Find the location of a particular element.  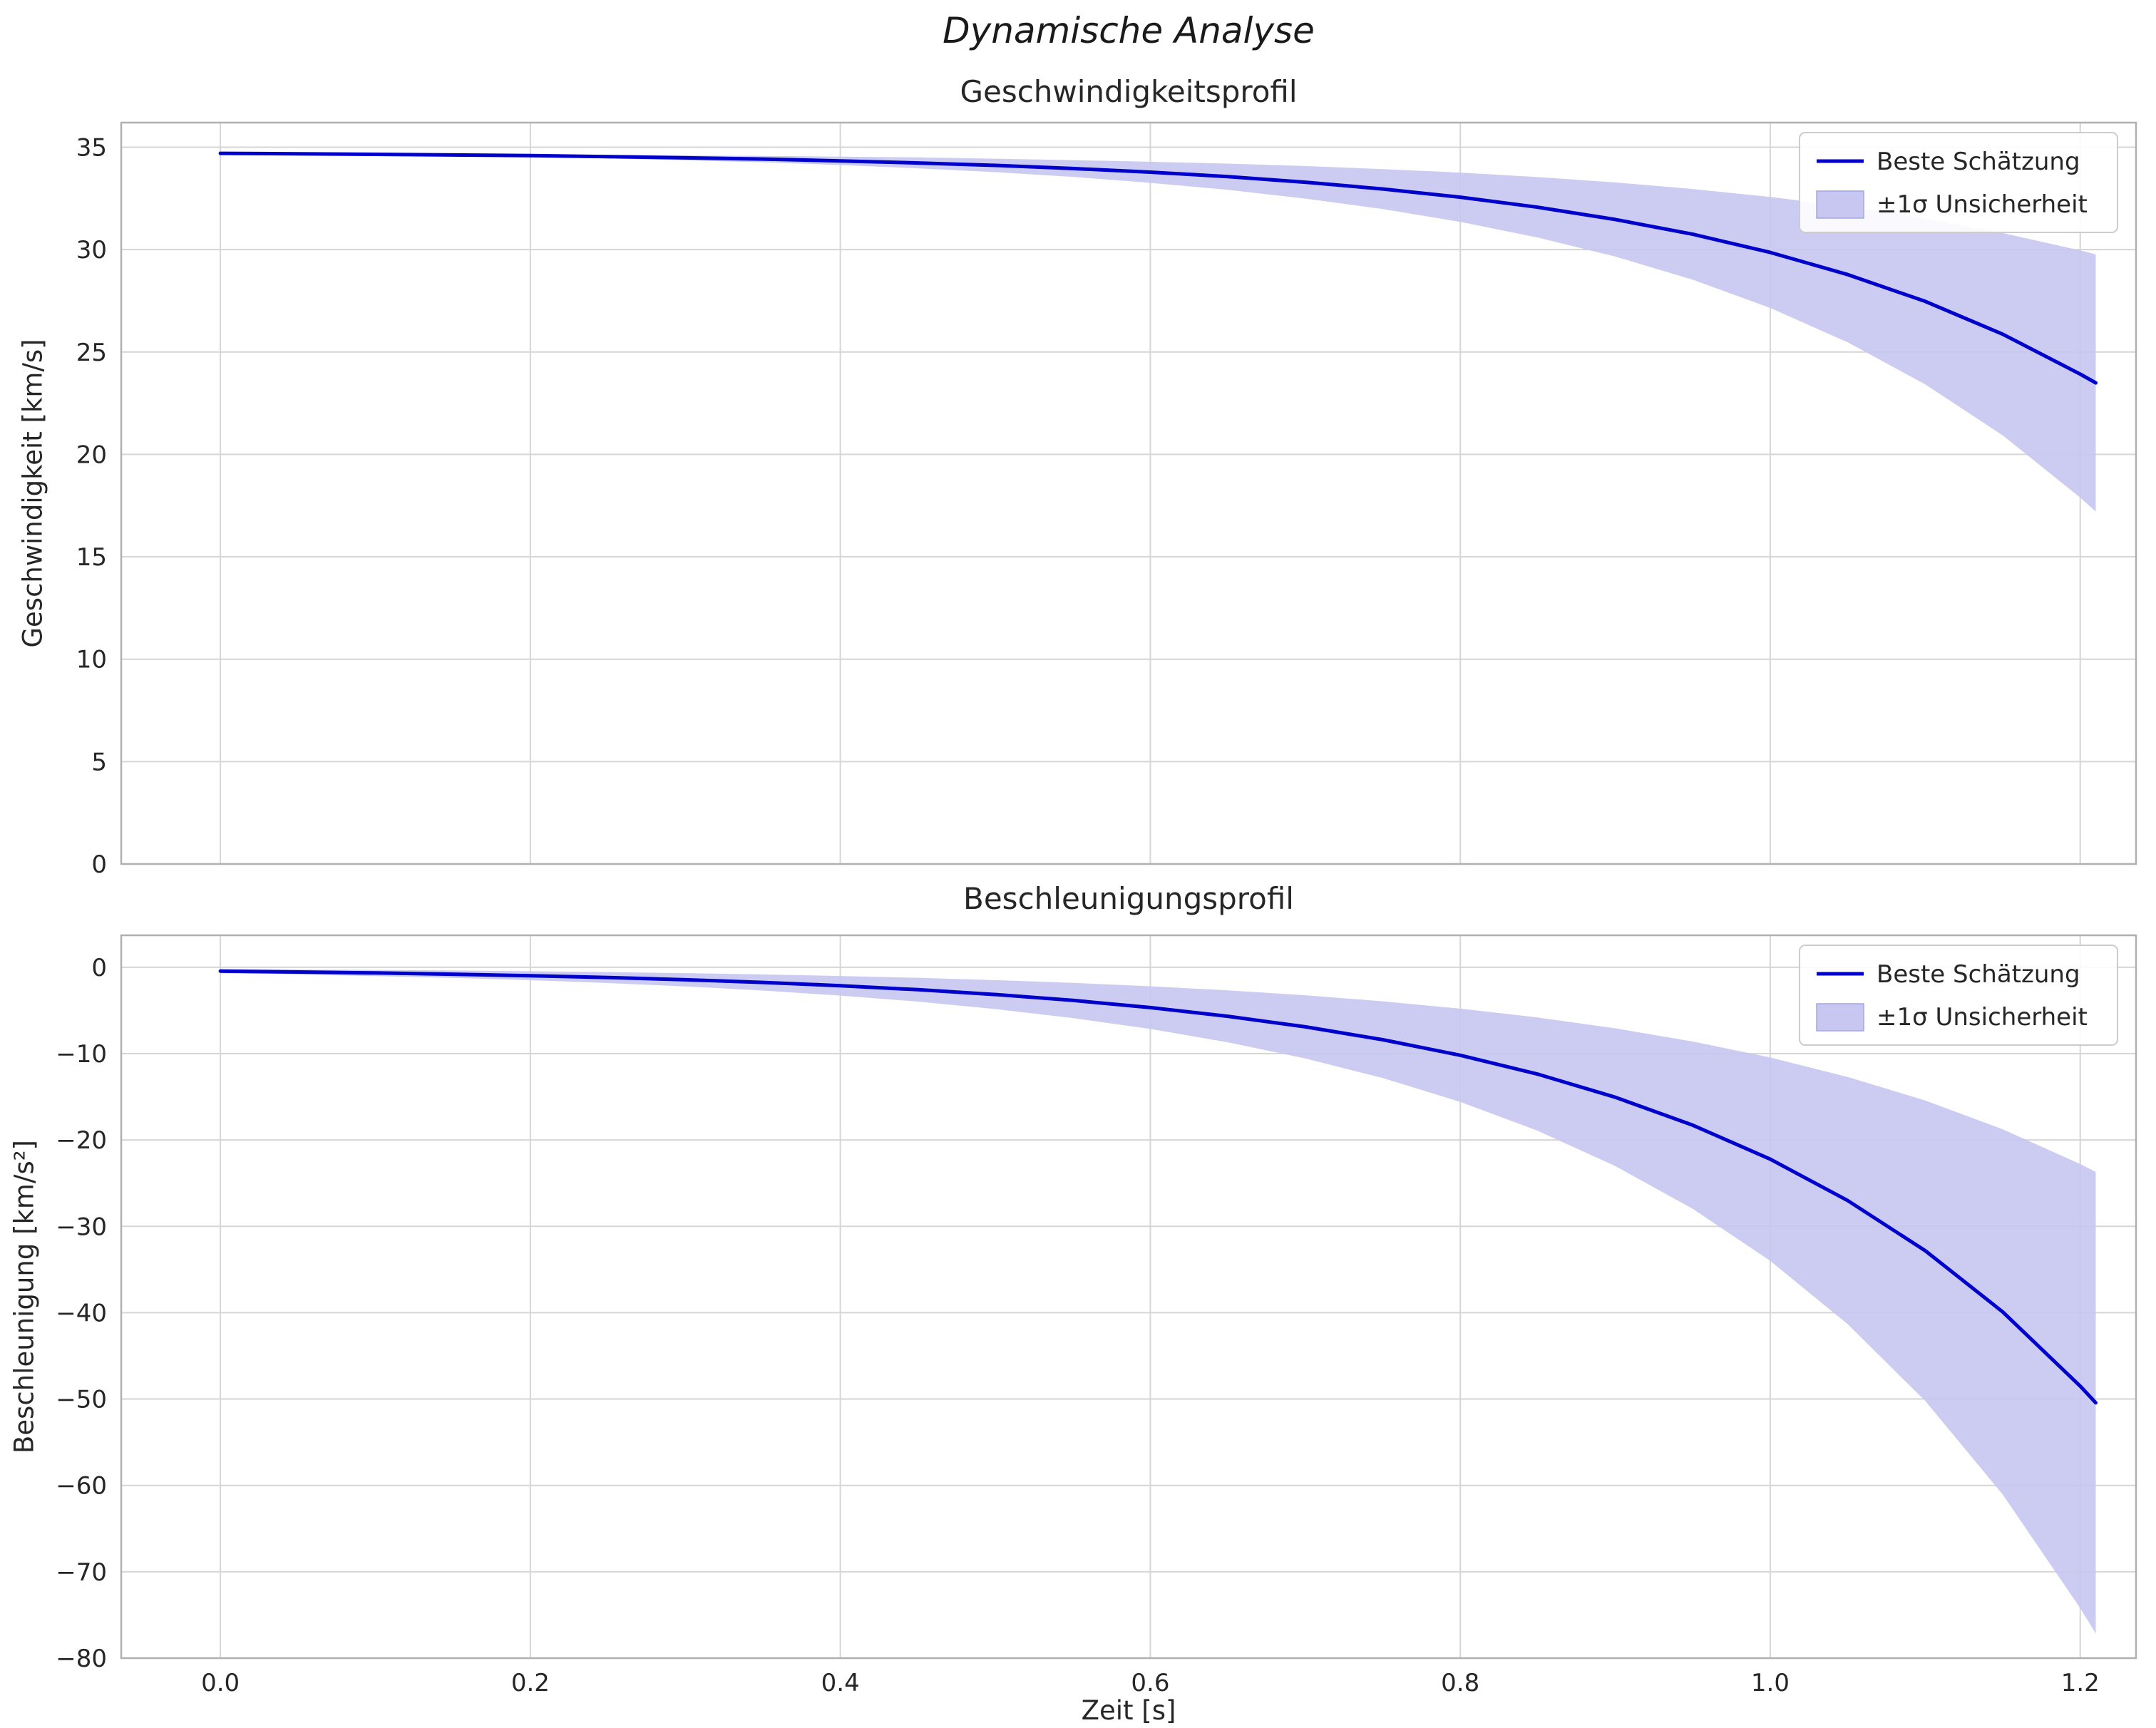

x-tick-label: 1.2 is located at coordinates (2080, 1683).